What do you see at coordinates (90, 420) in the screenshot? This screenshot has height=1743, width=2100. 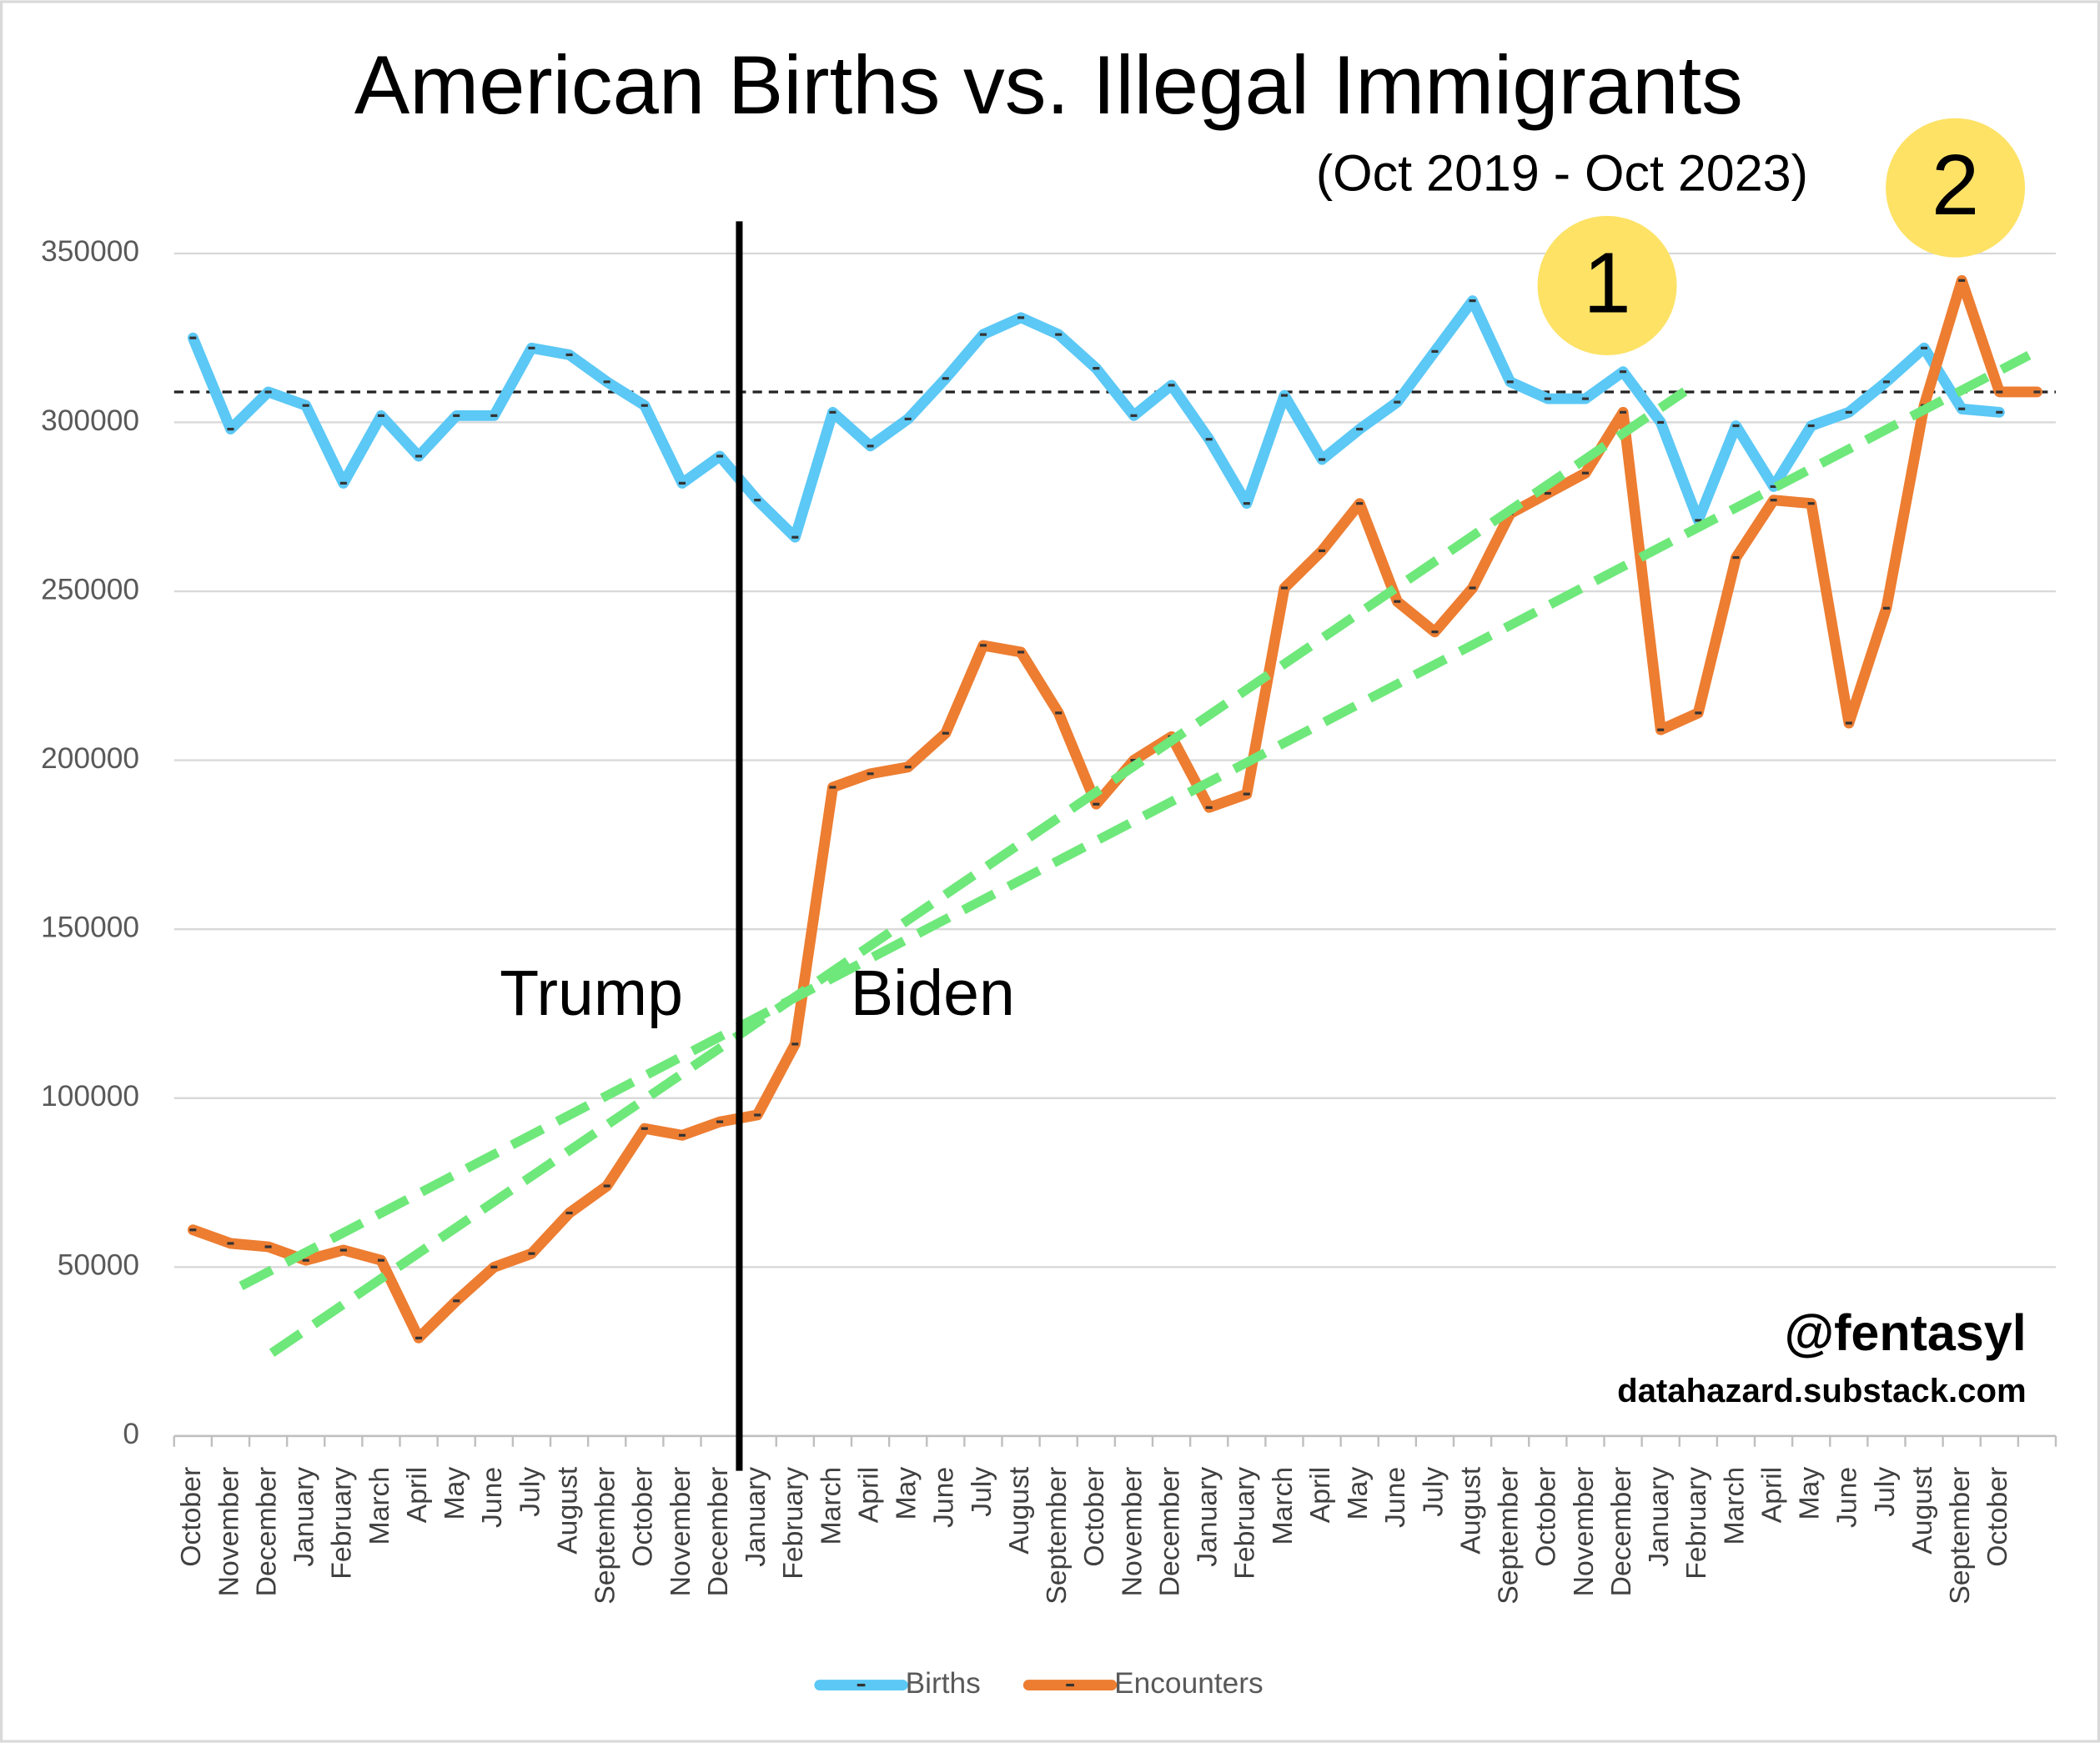 I see `y-tick-label: 300000` at bounding box center [90, 420].